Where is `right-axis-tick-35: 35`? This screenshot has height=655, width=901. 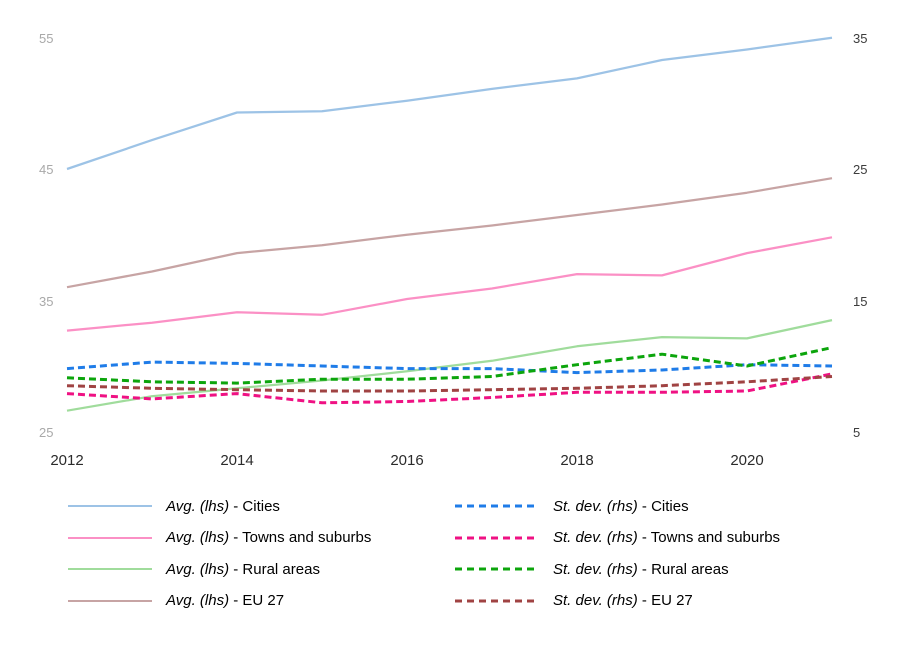
right-axis-tick-35: 35 is located at coordinates (860, 38).